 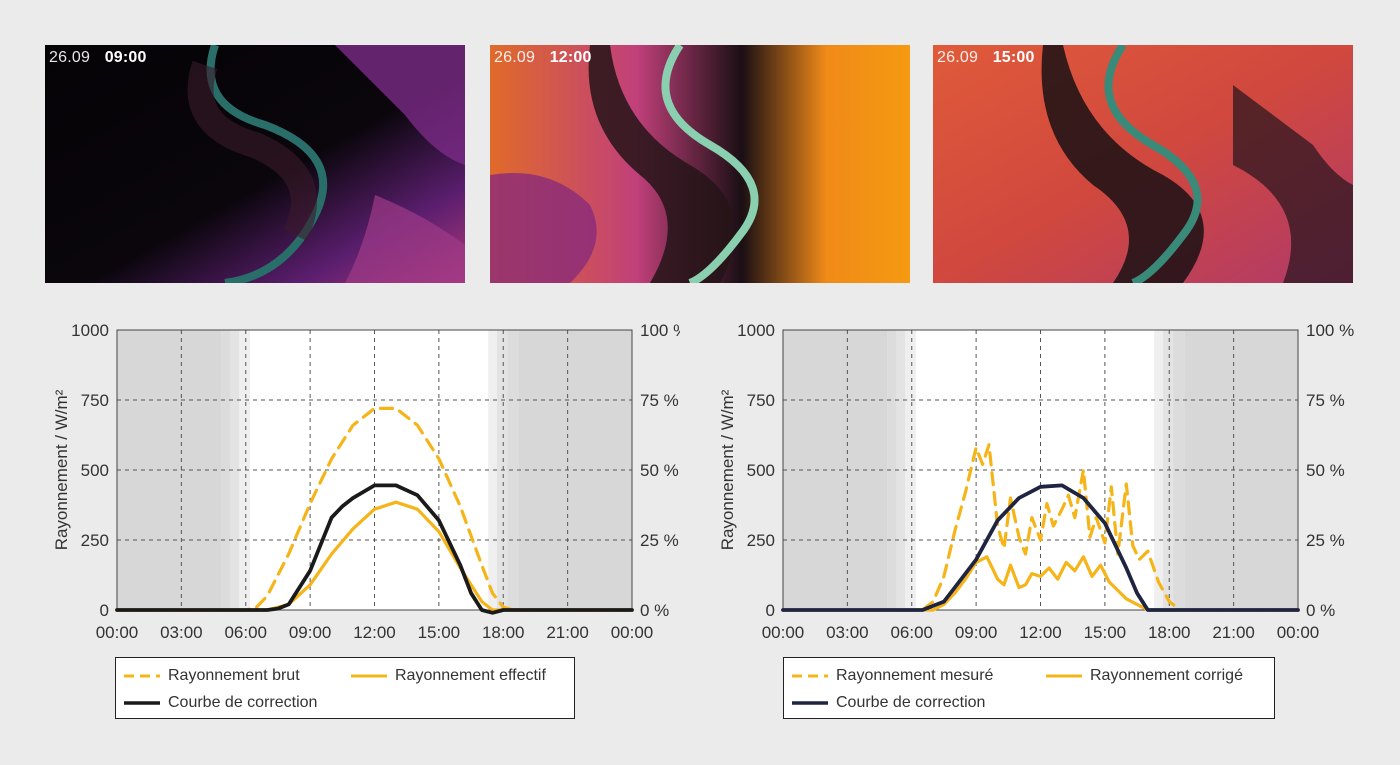 I want to click on legend-item: Rayonnement mesuré, so click(x=892, y=676).